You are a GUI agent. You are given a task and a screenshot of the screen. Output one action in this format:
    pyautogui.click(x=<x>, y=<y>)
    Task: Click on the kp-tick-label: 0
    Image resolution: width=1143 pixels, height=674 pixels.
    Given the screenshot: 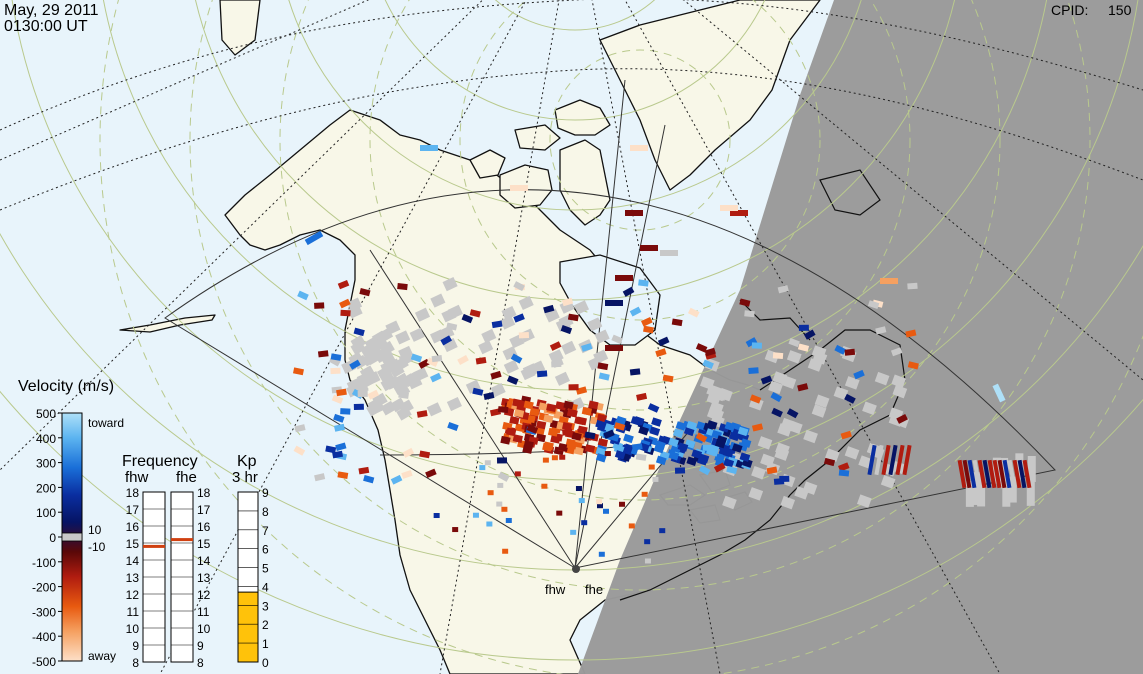 What is the action you would take?
    pyautogui.click(x=265, y=663)
    